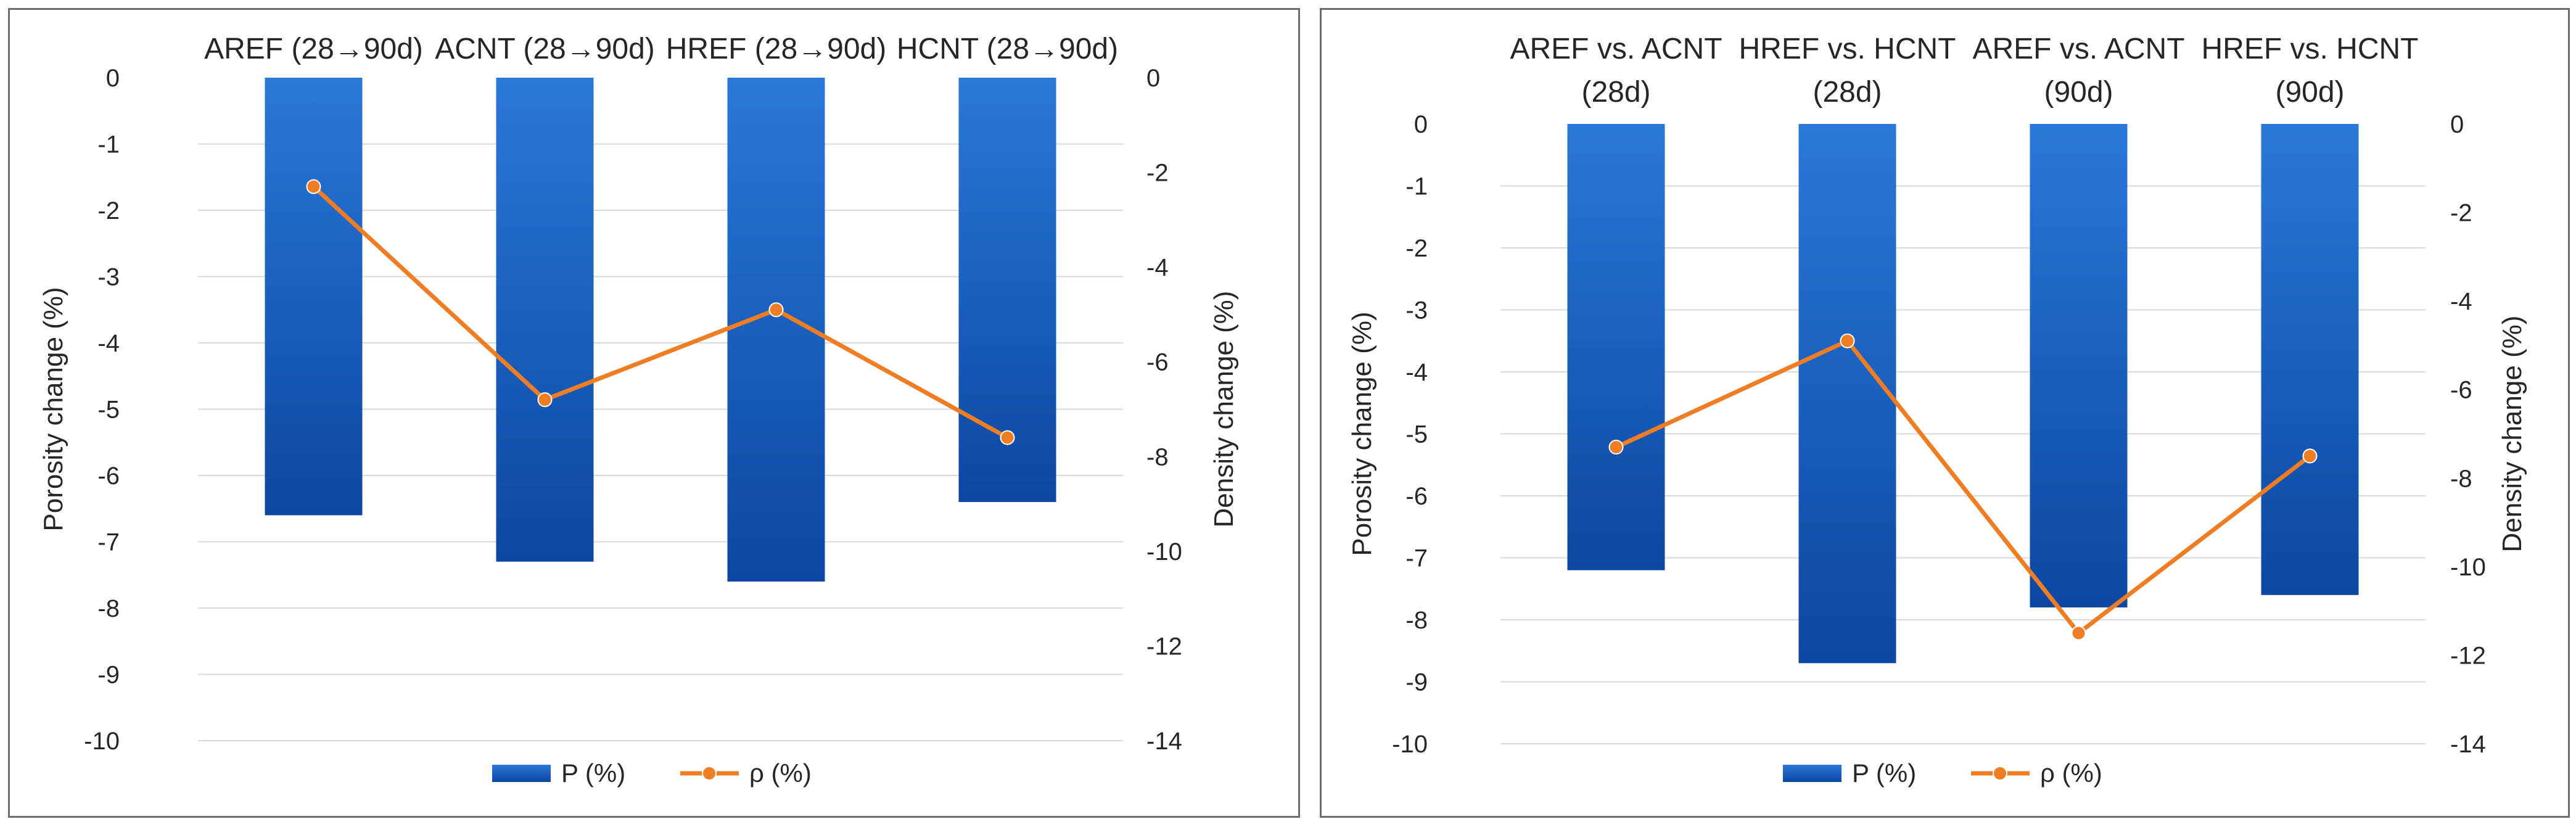 Image resolution: width=2576 pixels, height=827 pixels. I want to click on category-label: ACNT (28→90d), so click(545, 49).